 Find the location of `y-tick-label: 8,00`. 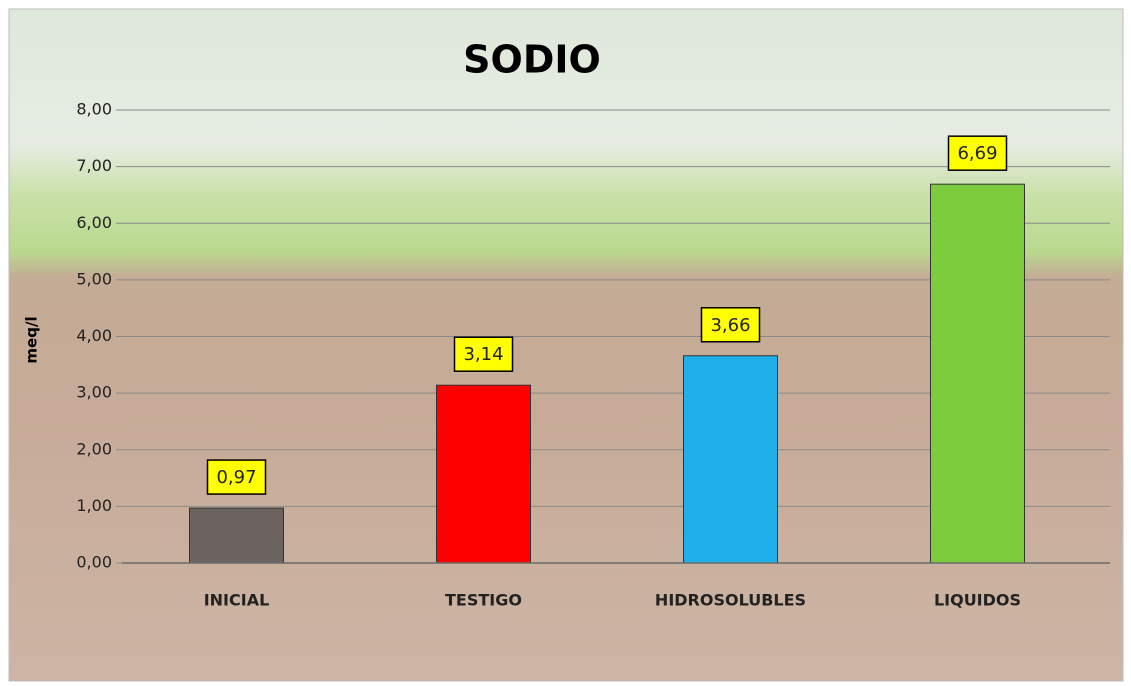

y-tick-label: 8,00 is located at coordinates (94, 109).